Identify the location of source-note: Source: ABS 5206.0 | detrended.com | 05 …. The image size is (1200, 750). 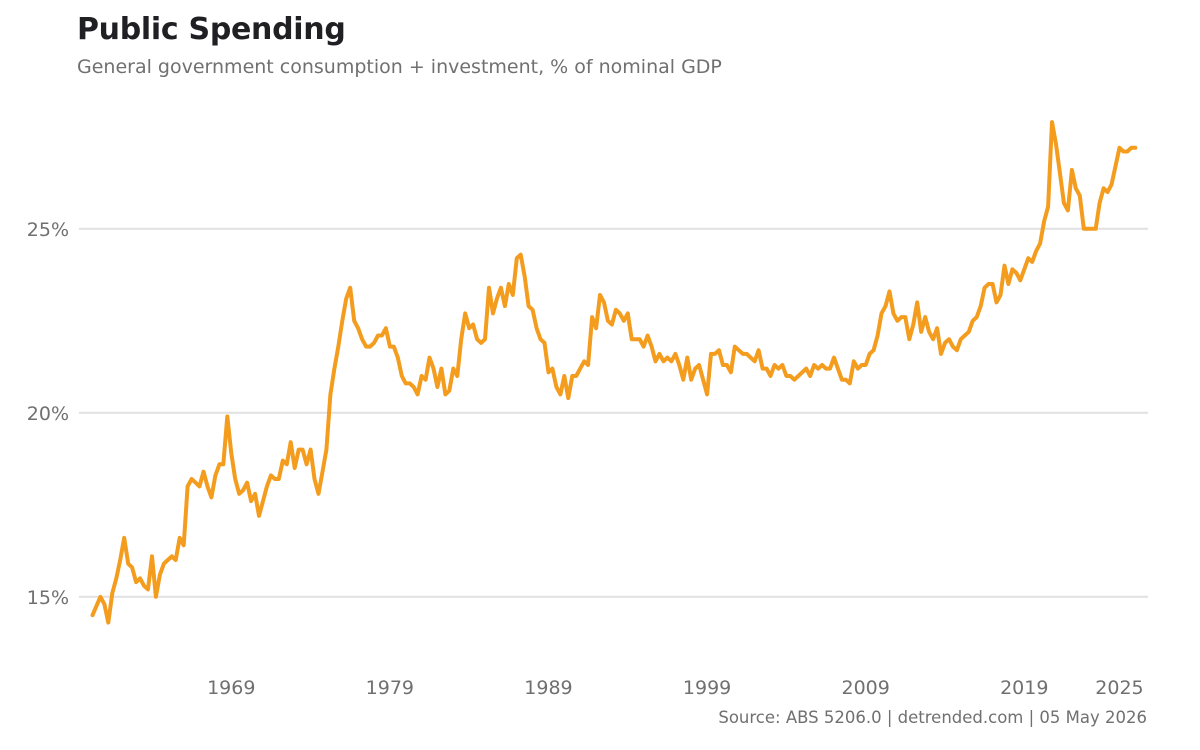
(932, 717).